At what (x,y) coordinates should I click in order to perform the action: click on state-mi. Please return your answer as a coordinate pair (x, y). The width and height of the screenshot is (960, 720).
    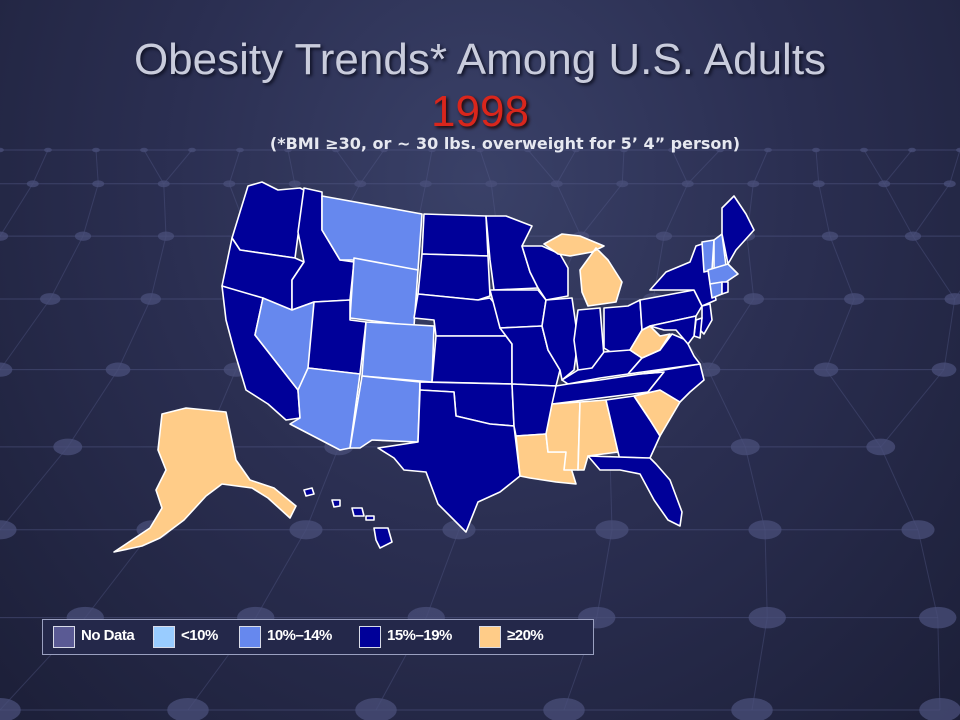
    Looking at the image, I should click on (583, 270).